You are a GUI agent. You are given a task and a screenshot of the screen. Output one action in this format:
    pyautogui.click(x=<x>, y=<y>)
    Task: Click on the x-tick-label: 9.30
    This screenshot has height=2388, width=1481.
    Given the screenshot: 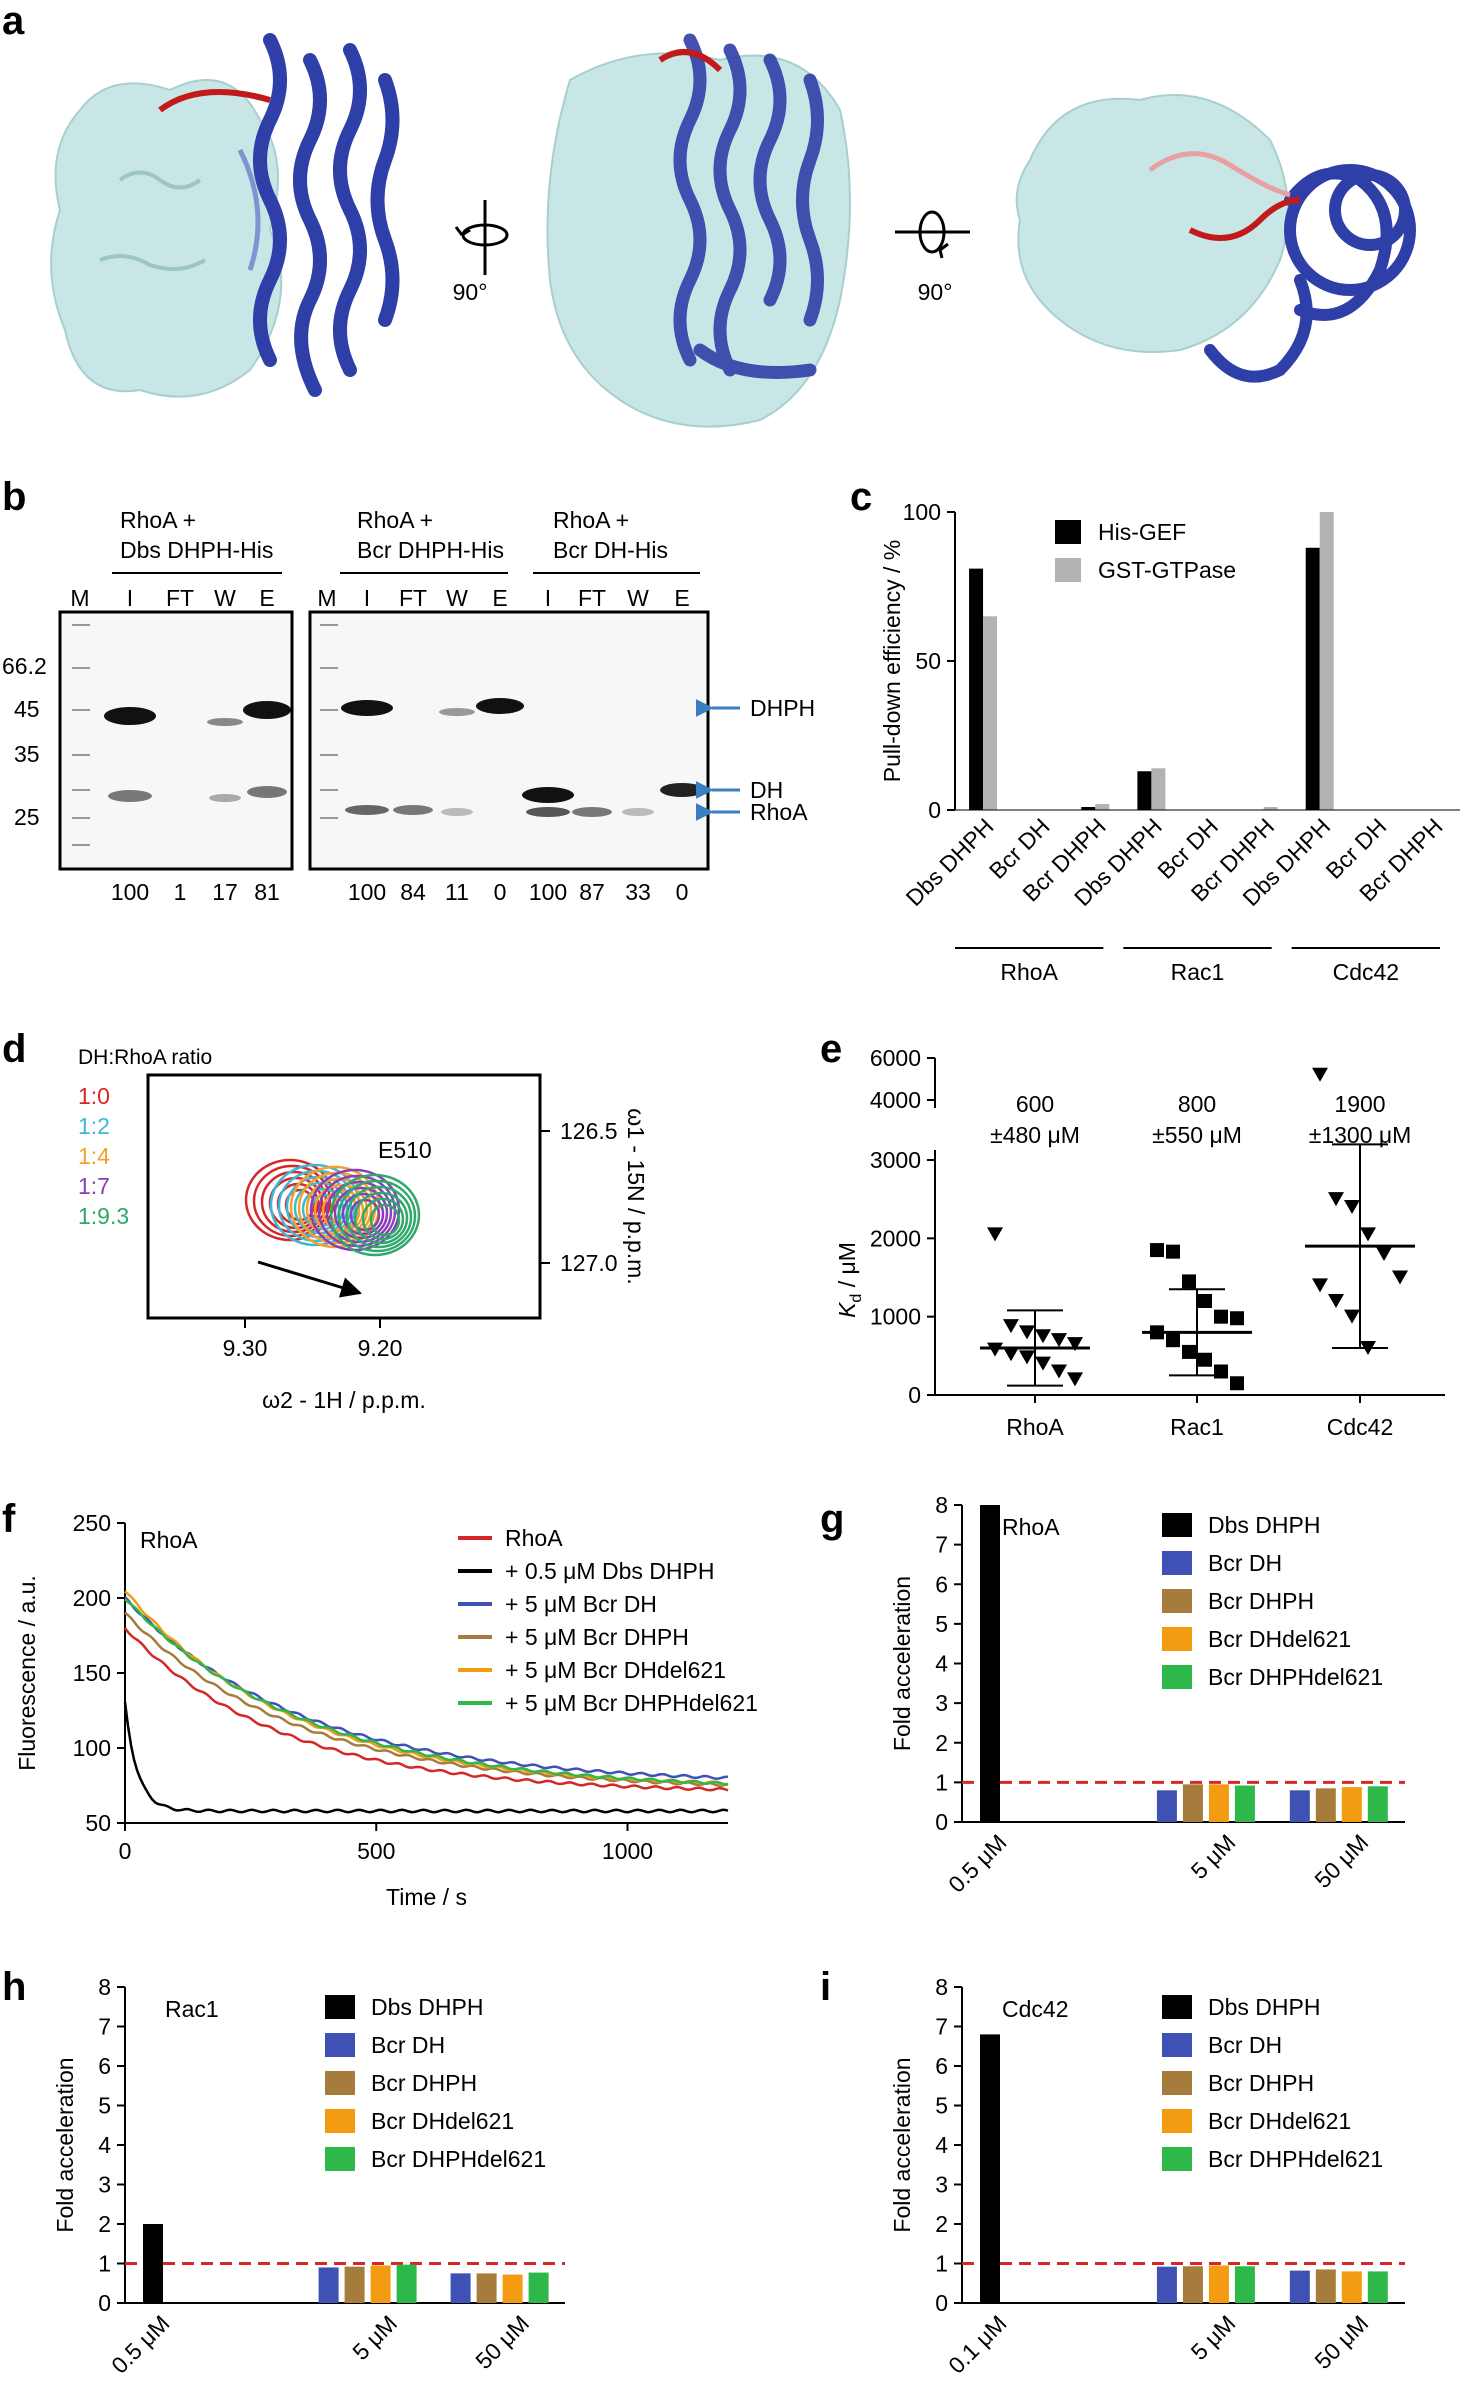 What is the action you would take?
    pyautogui.click(x=245, y=1348)
    